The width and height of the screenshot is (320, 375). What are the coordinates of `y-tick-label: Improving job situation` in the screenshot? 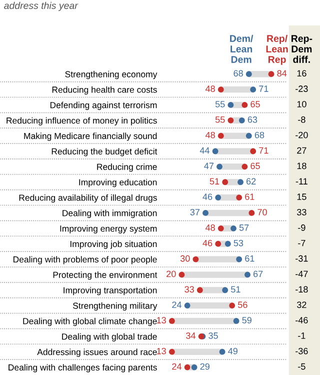 It's located at (113, 244).